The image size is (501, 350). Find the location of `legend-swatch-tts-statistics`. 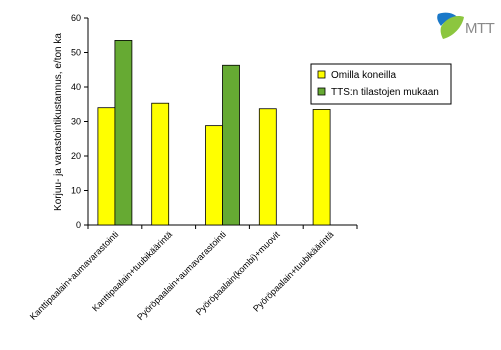

legend-swatch-tts-statistics is located at coordinates (321, 91).